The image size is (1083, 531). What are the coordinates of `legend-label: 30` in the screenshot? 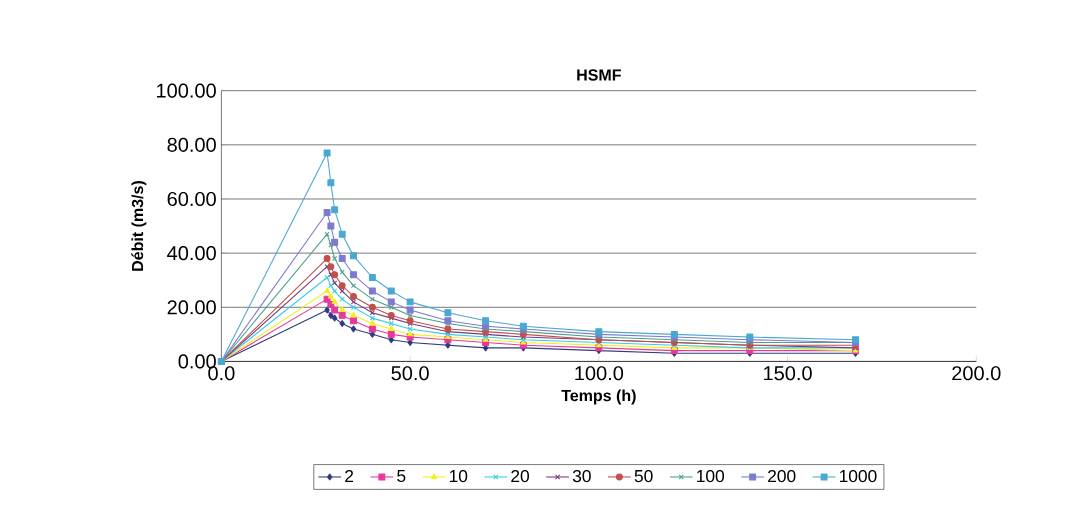 It's located at (581, 476).